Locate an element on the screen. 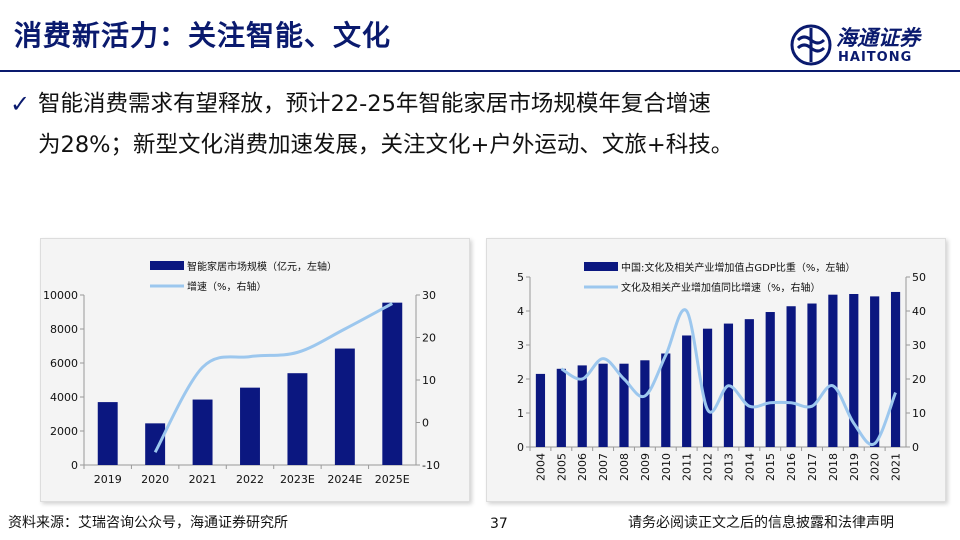  x-tick-label: 2016 is located at coordinates (791, 467).